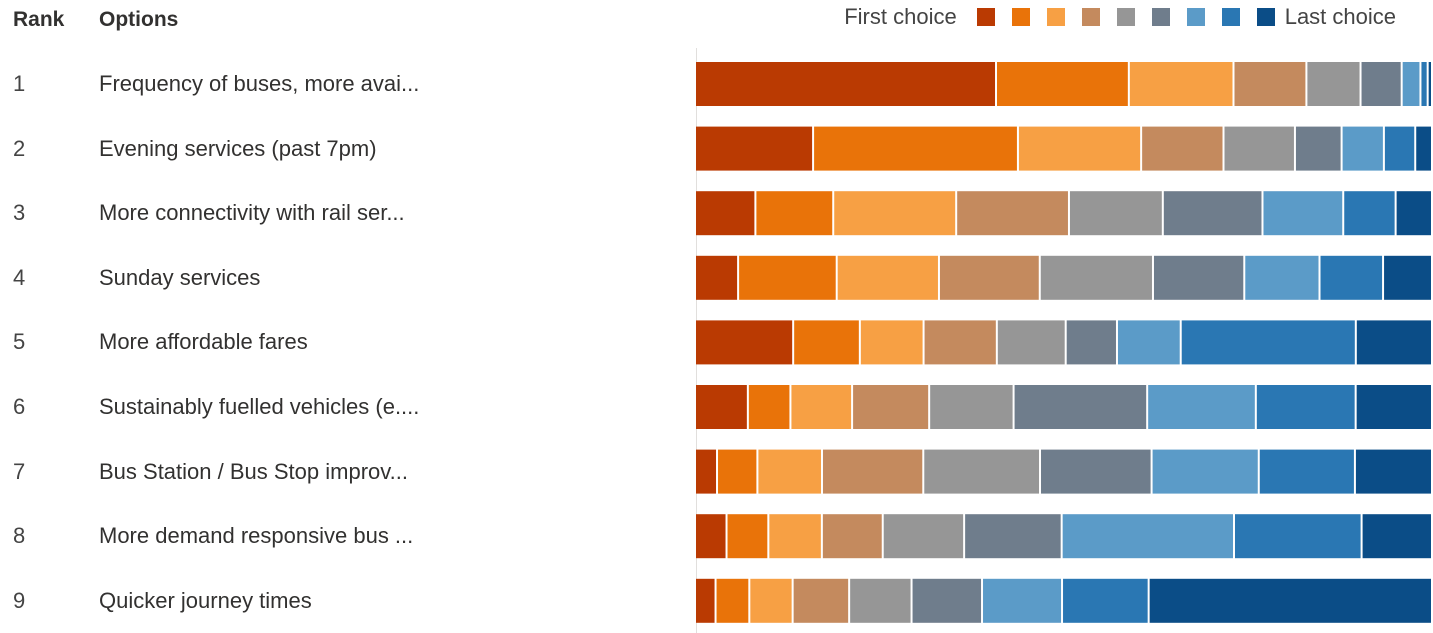 The image size is (1433, 633). What do you see at coordinates (180, 277) in the screenshot?
I see `option-label: Sunday services` at bounding box center [180, 277].